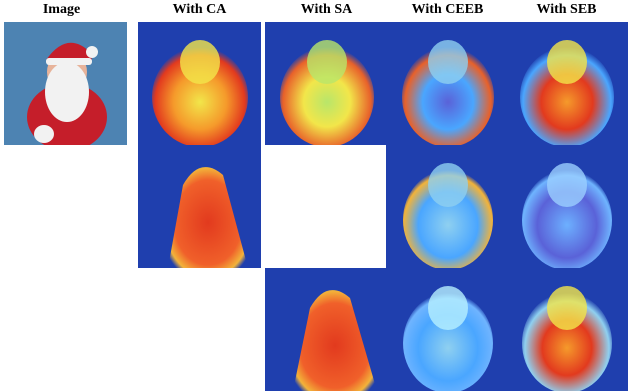 The height and width of the screenshot is (391, 628). What do you see at coordinates (199, 206) in the screenshot?
I see `heatmap-ca-row2` at bounding box center [199, 206].